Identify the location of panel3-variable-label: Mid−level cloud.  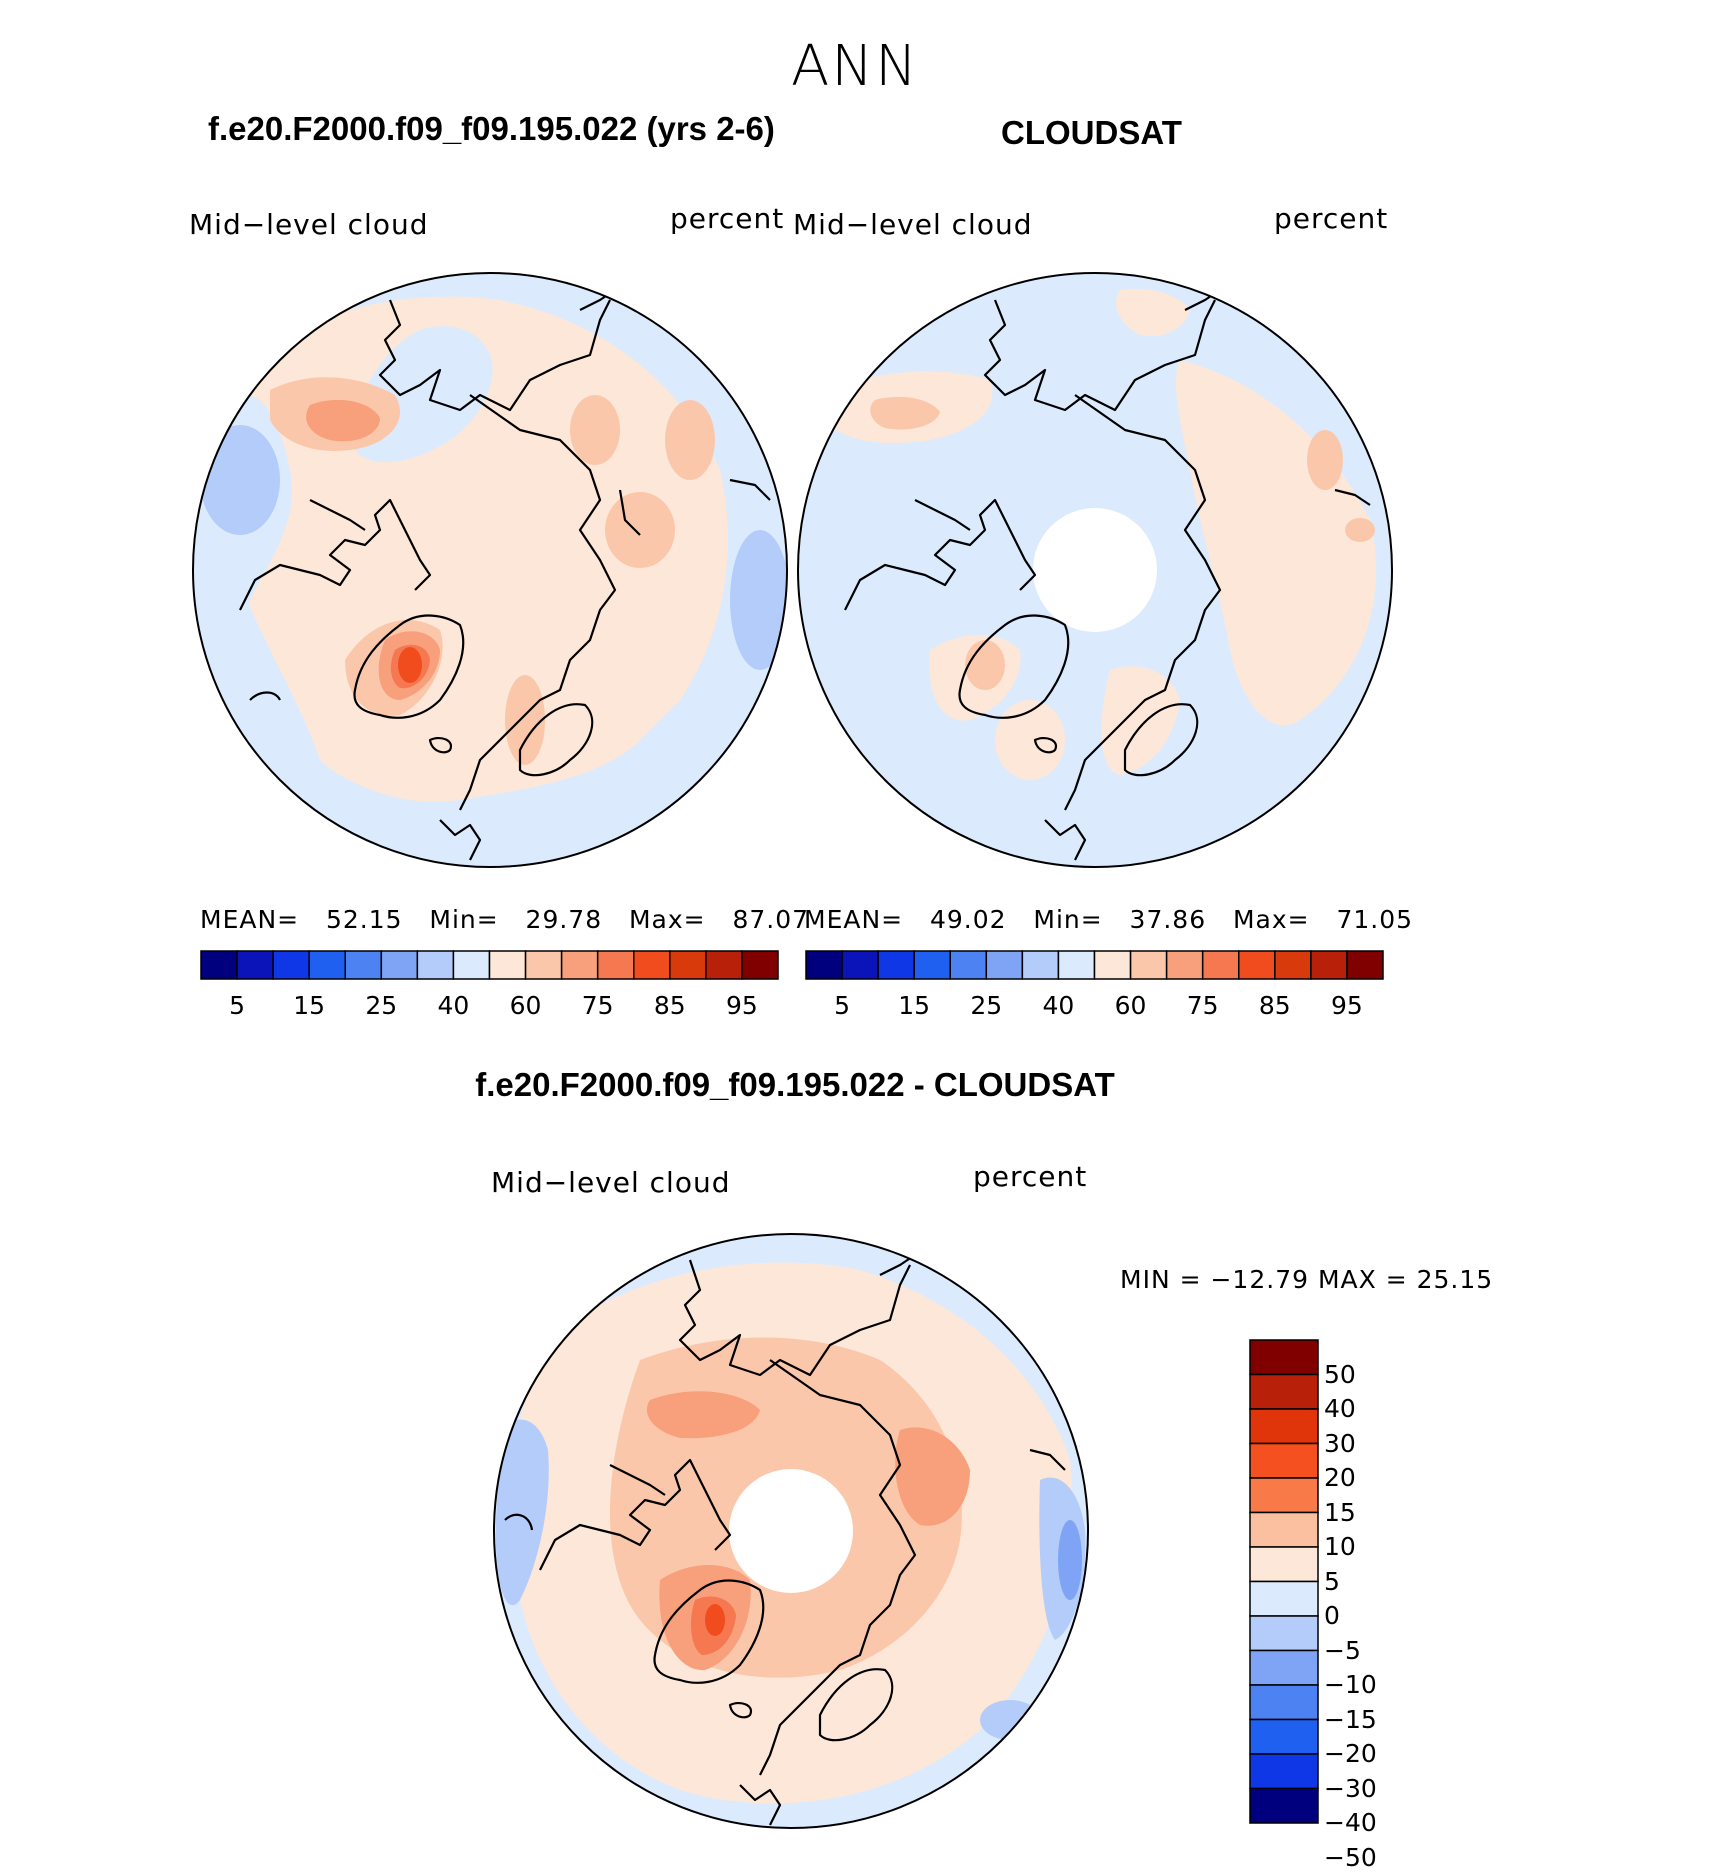
(611, 1182).